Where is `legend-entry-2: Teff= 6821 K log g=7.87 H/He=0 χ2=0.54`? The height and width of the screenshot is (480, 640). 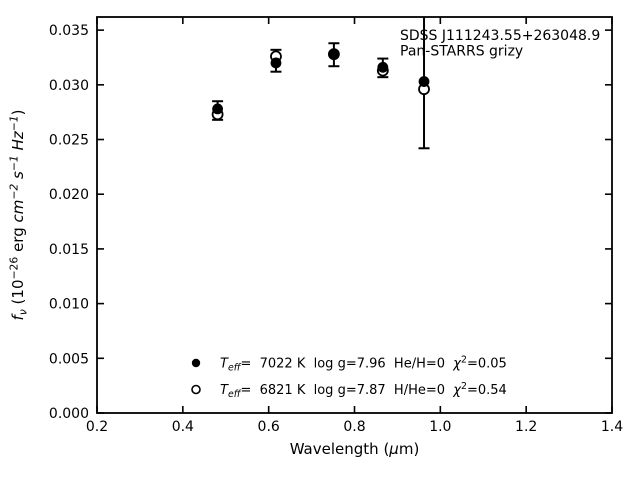 legend-entry-2: Teff= 6821 K log g=7.87 H/He=0 χ2=0.54 is located at coordinates (363, 390).